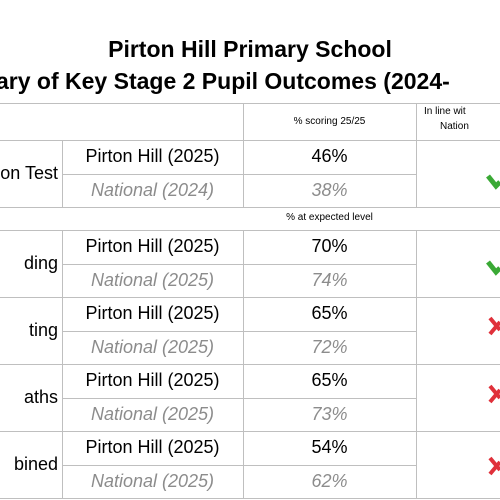 The image size is (500, 500). Describe the element at coordinates (35, 464) in the screenshot. I see `row-label: bined` at that location.